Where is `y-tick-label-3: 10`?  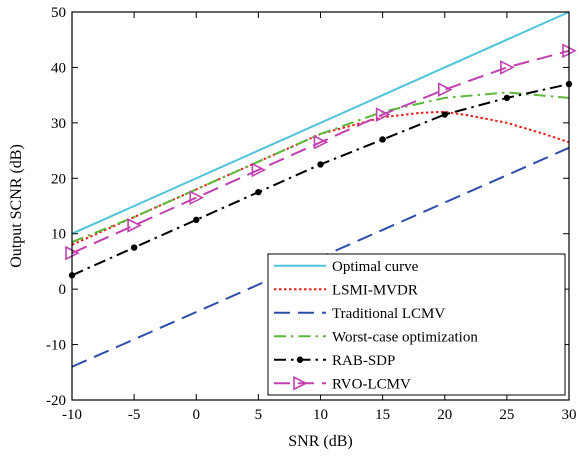 y-tick-label-3: 10 is located at coordinates (58, 235).